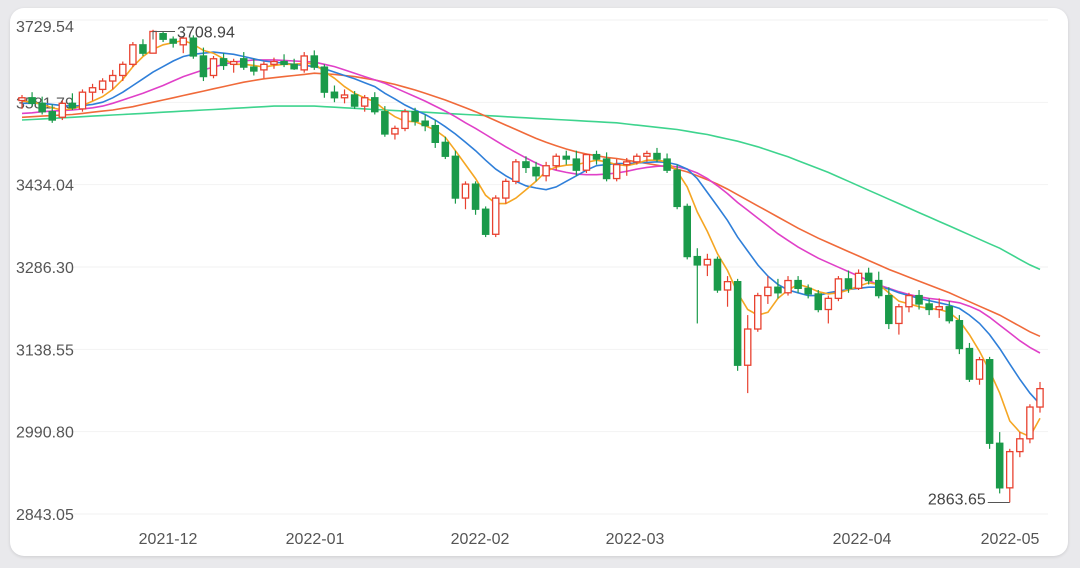  Describe the element at coordinates (164, 35) in the screenshot. I see `high-marker-line` at that location.